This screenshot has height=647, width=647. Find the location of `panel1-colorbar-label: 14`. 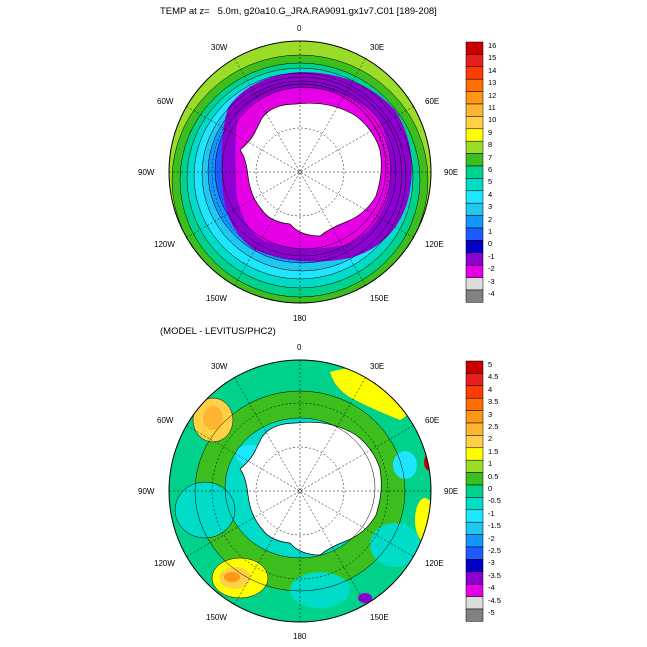

panel1-colorbar-label: 14 is located at coordinates (492, 70).